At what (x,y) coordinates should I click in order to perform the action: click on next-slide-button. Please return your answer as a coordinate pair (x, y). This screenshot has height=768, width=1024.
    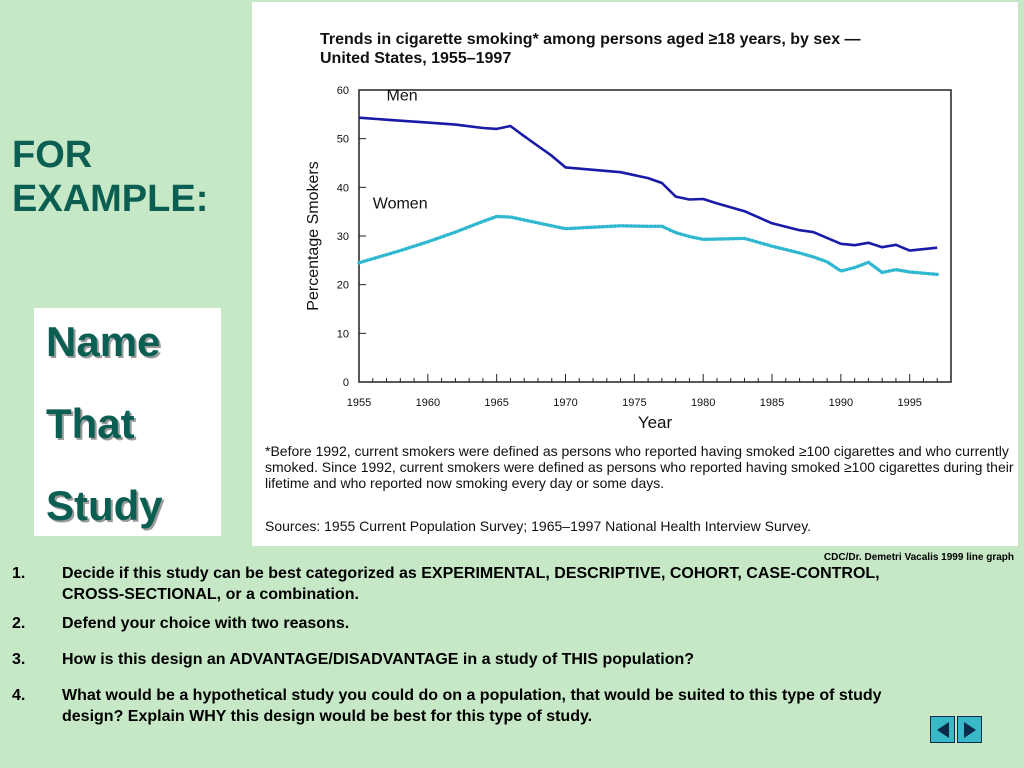
    Looking at the image, I should click on (969, 729).